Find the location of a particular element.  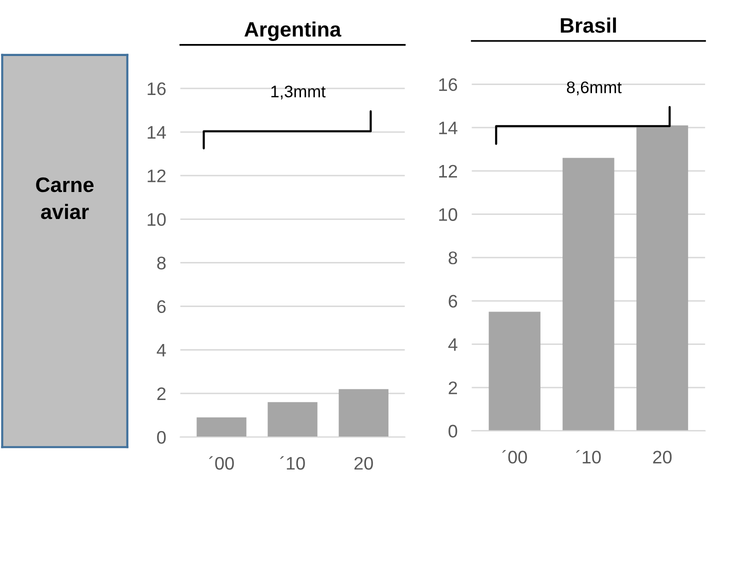

chart-title: Argentina is located at coordinates (293, 31).